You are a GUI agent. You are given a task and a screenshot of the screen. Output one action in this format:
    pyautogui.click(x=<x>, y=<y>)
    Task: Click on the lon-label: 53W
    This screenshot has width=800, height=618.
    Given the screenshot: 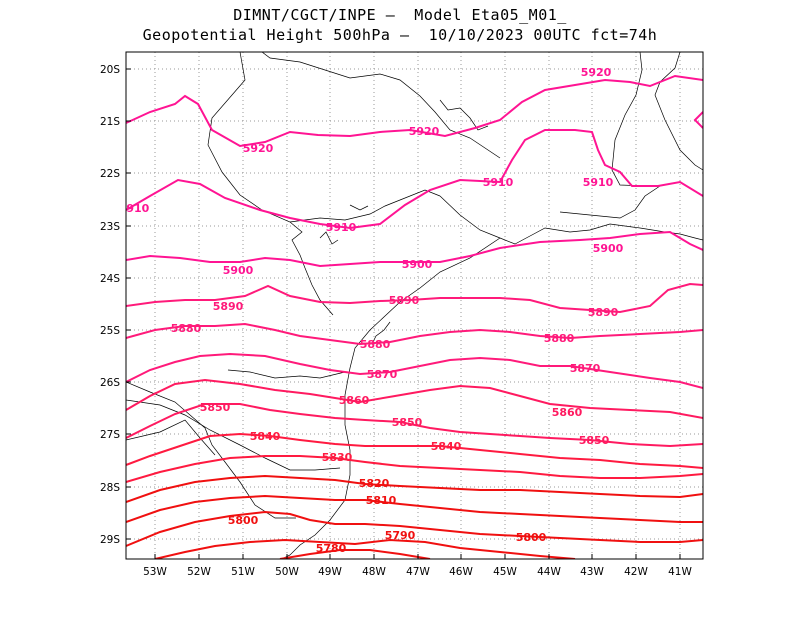 What is the action you would take?
    pyautogui.click(x=155, y=572)
    